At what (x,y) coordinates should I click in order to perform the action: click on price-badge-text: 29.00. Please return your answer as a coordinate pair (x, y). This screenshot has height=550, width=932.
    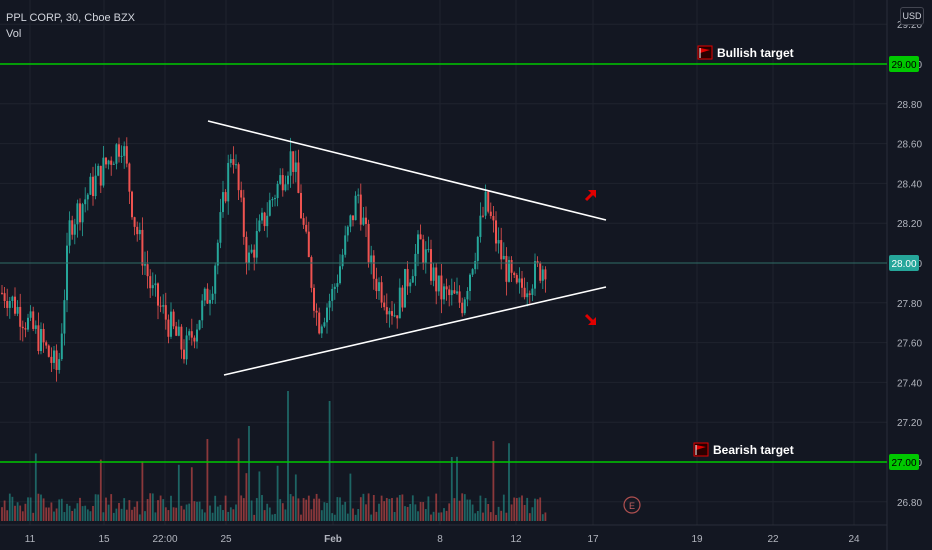
    Looking at the image, I should click on (903, 65).